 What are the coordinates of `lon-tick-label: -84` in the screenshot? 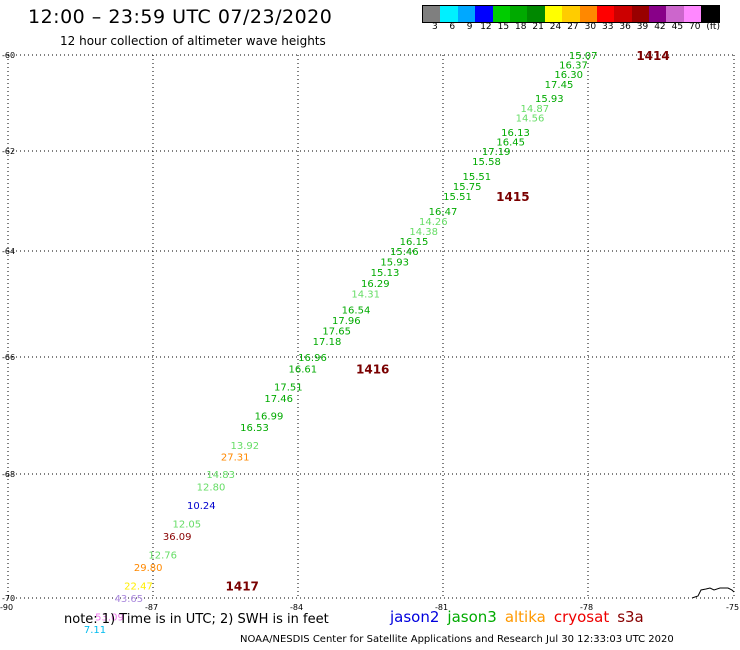 It's located at (296, 607).